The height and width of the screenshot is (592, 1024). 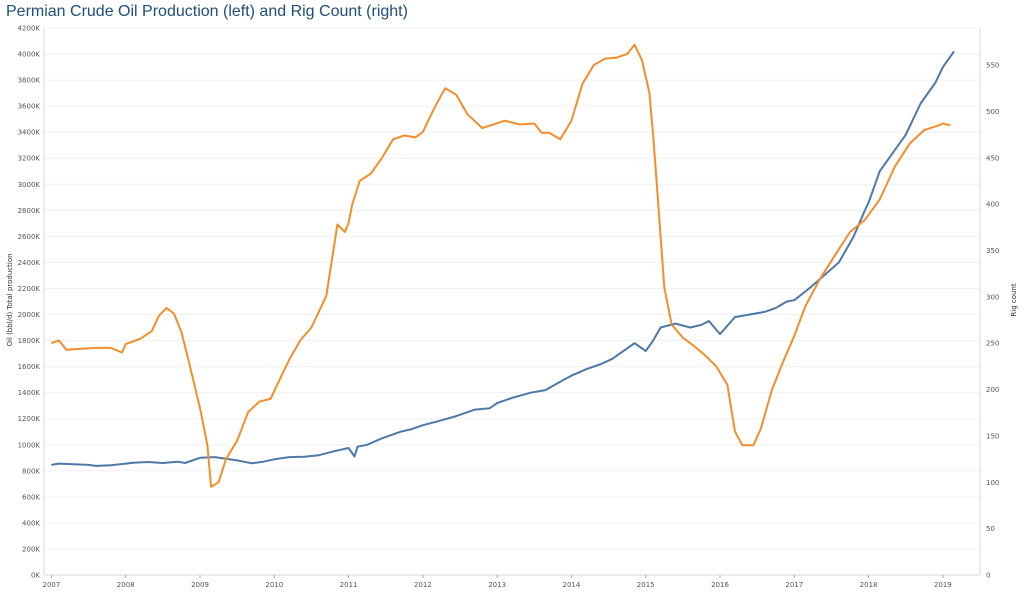 I want to click on x-tick-label: 2008, so click(x=126, y=585).